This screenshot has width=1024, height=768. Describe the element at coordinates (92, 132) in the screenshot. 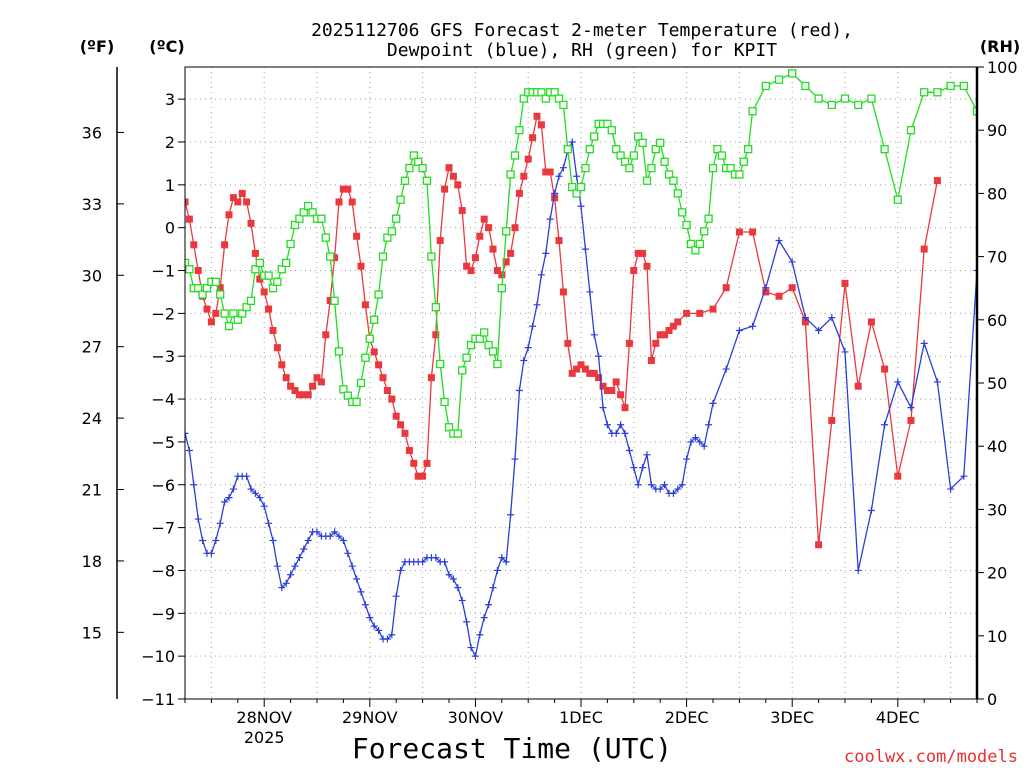

I see `fahrenheit-tick-label: 36` at that location.